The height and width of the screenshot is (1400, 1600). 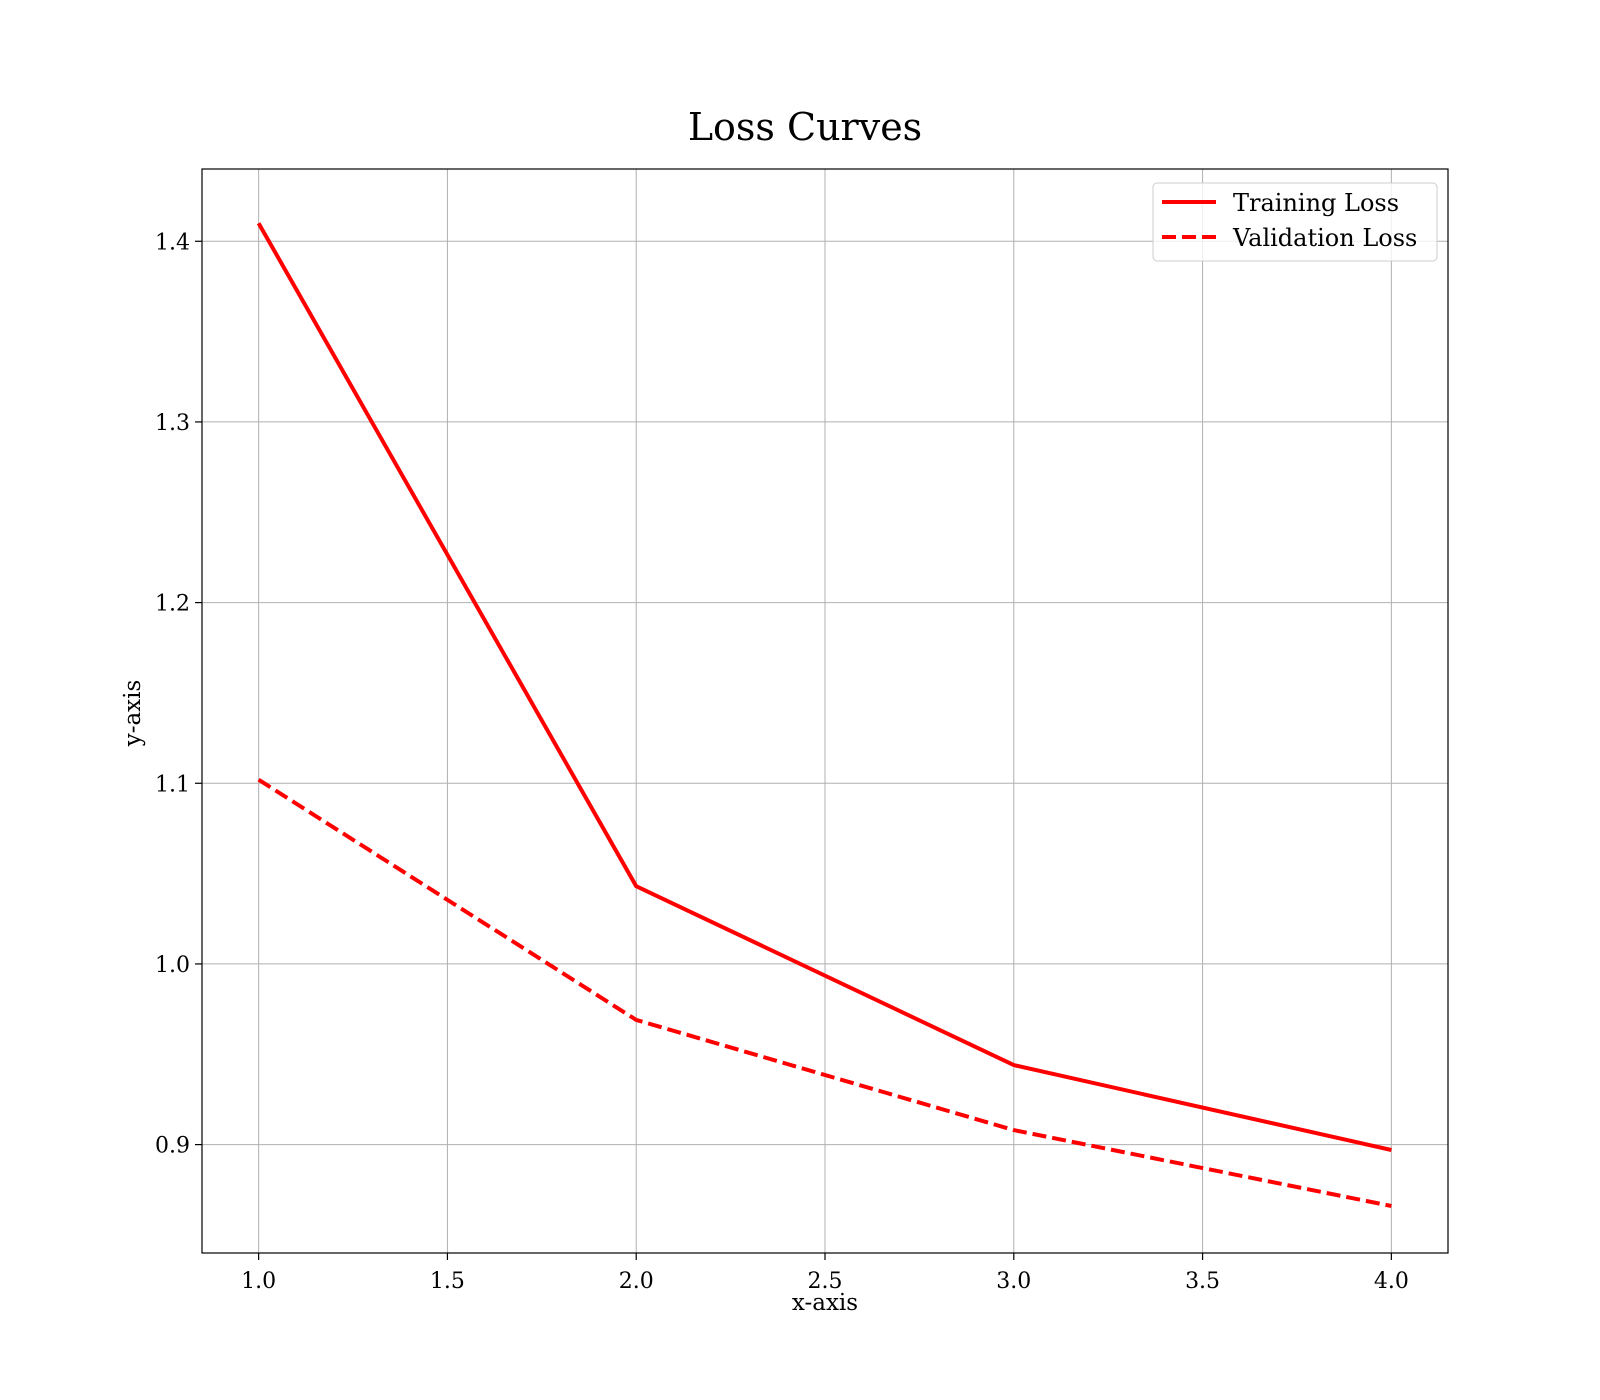 What do you see at coordinates (172, 784) in the screenshot?
I see `y-tick-label: 1.1` at bounding box center [172, 784].